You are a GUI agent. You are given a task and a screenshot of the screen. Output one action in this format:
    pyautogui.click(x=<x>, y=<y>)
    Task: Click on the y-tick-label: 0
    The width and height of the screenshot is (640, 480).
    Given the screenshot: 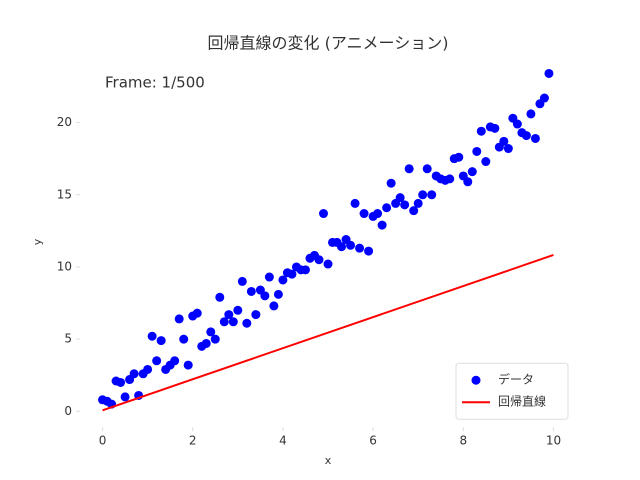 What is the action you would take?
    pyautogui.click(x=68, y=411)
    